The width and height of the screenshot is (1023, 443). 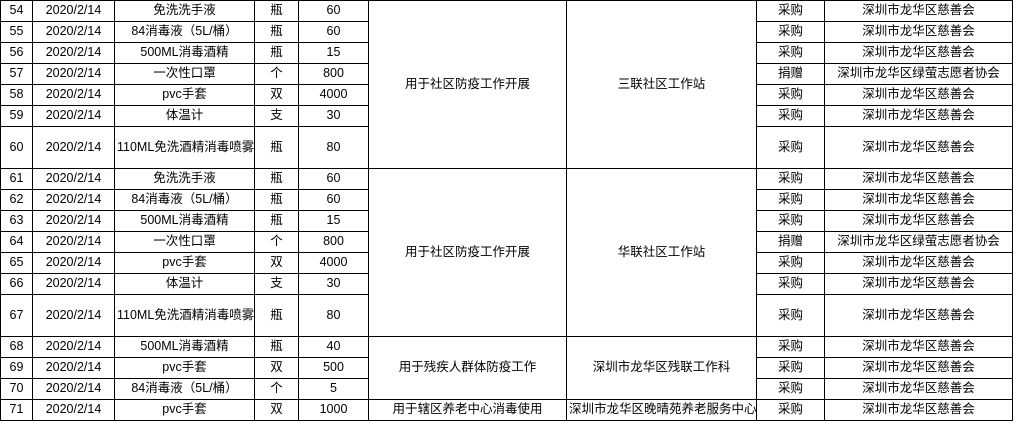 I want to click on cell-quantity: 40, so click(x=333, y=347).